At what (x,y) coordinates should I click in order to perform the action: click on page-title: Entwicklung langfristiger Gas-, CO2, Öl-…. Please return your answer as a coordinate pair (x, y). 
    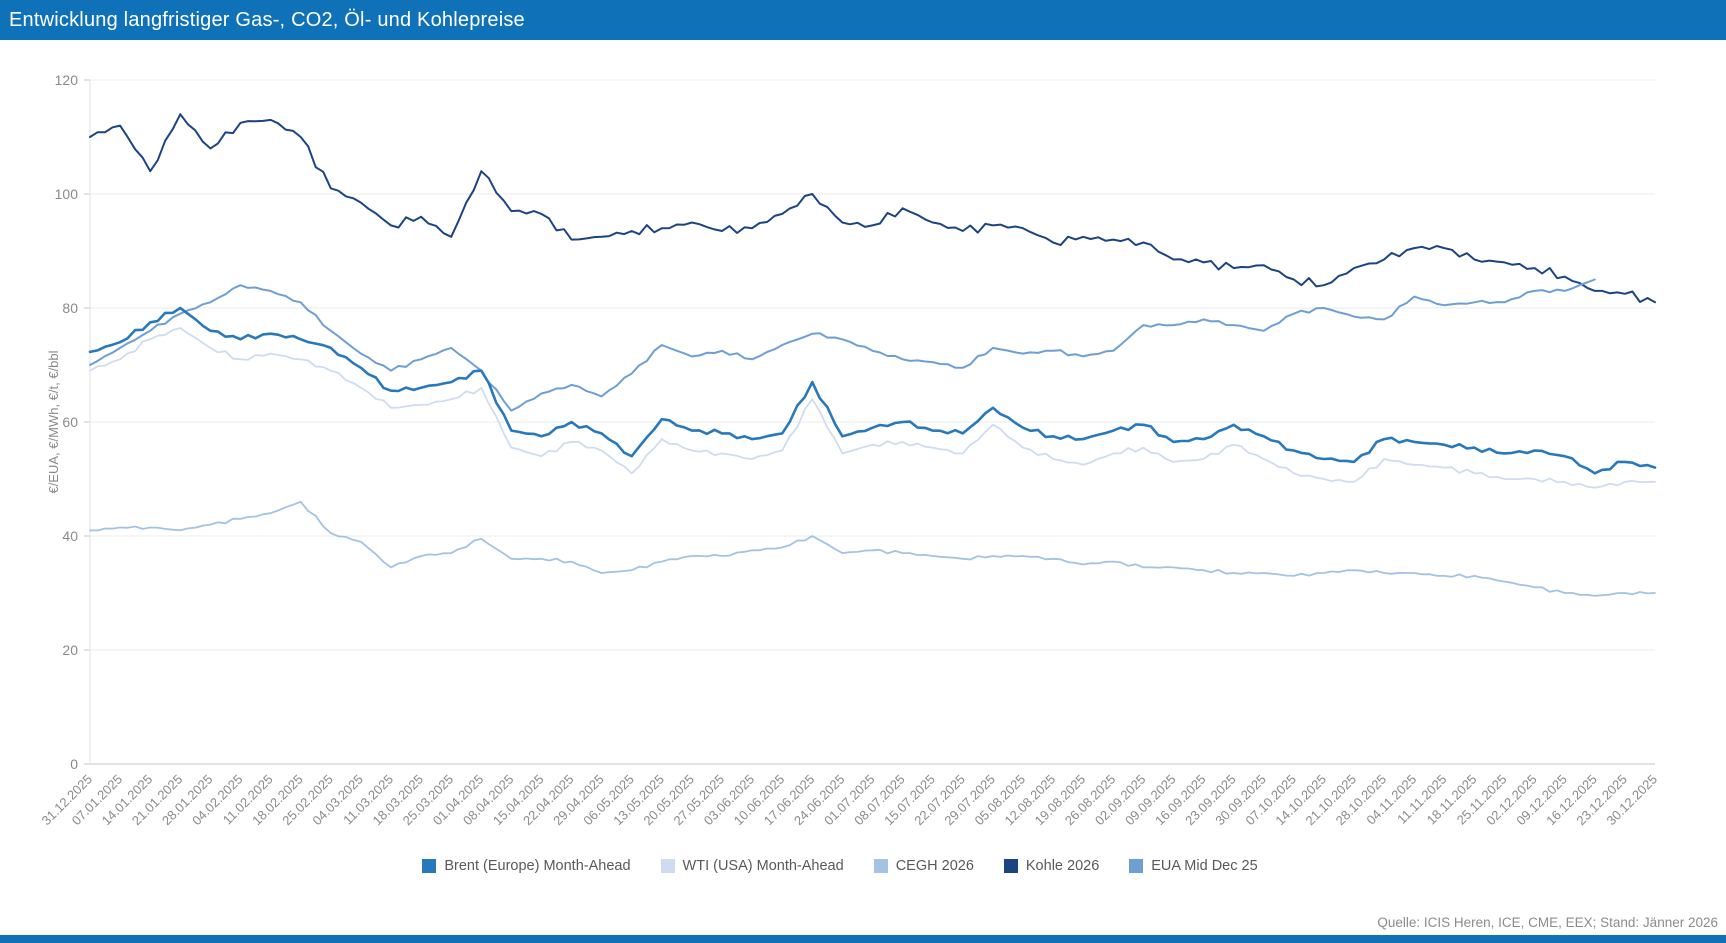
    Looking at the image, I should click on (267, 19).